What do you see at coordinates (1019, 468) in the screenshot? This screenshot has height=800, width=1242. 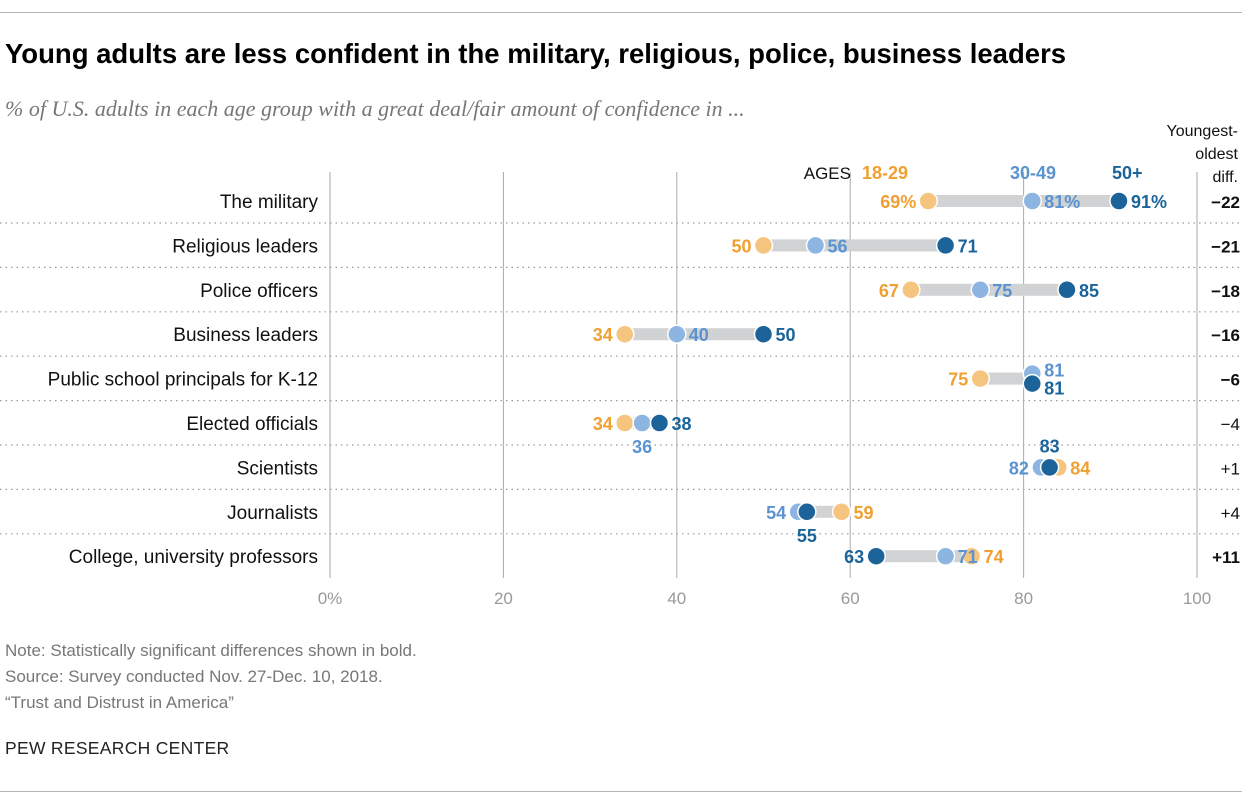 I see `data-label-30-49: 82` at bounding box center [1019, 468].